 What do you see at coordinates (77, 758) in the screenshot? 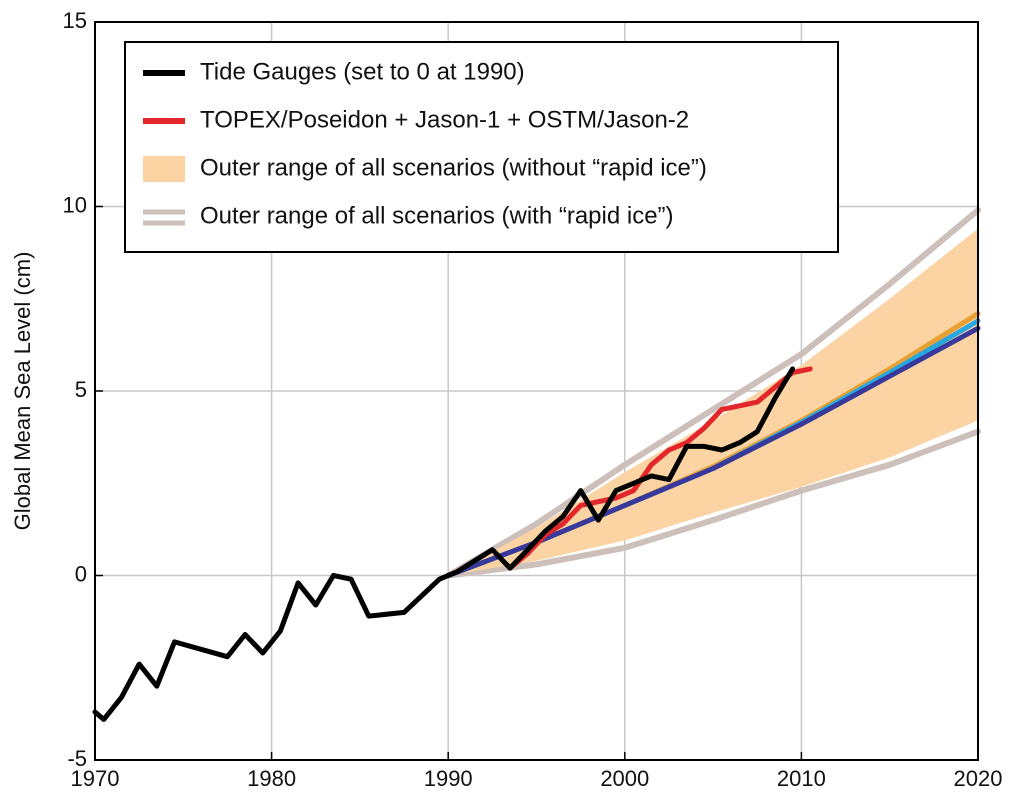
I see `y-tick-label: -5` at bounding box center [77, 758].